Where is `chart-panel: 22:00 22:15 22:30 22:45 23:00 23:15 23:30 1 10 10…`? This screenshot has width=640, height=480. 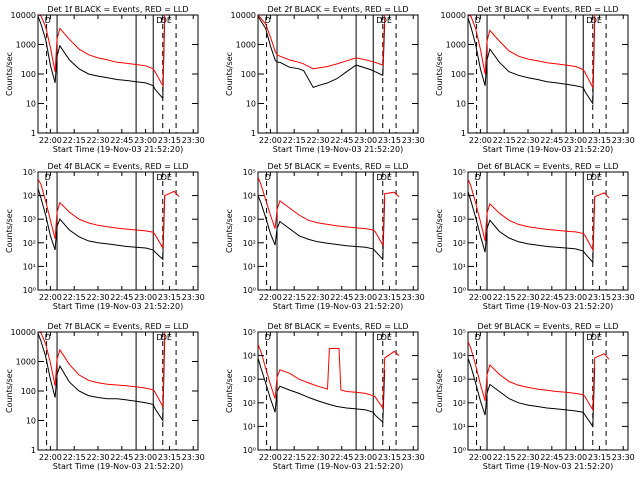 chart-panel: 22:00 22:15 22:30 22:45 23:00 23:15 23:30 1 10 10… is located at coordinates (535, 79).